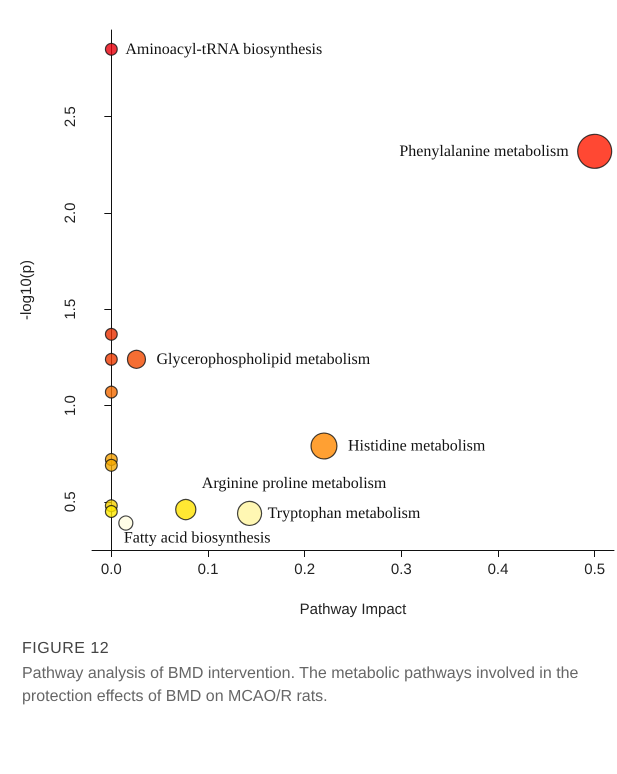 This screenshot has height=774, width=617. What do you see at coordinates (263, 359) in the screenshot?
I see `annotation: Glycerophospholipid metabolism` at bounding box center [263, 359].